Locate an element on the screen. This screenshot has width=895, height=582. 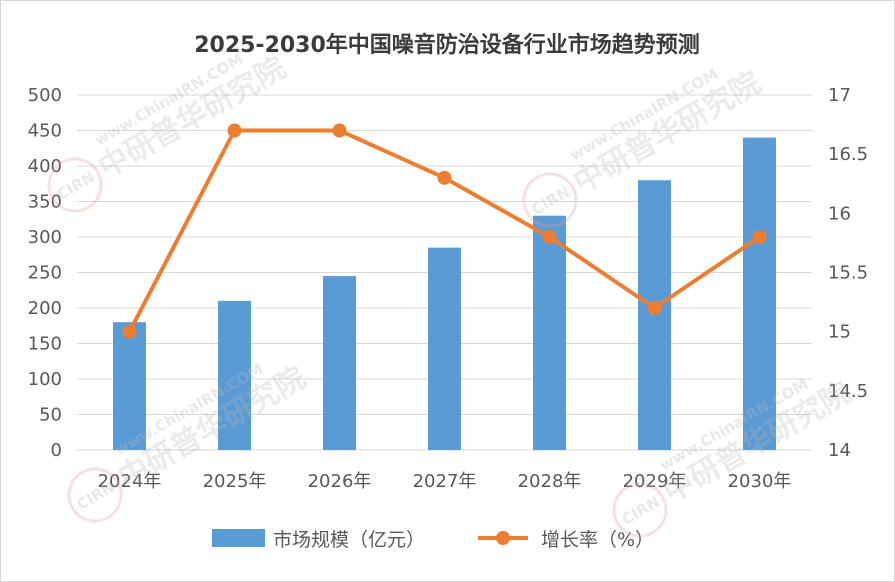
x-tick-label: 2029年 is located at coordinates (655, 481).